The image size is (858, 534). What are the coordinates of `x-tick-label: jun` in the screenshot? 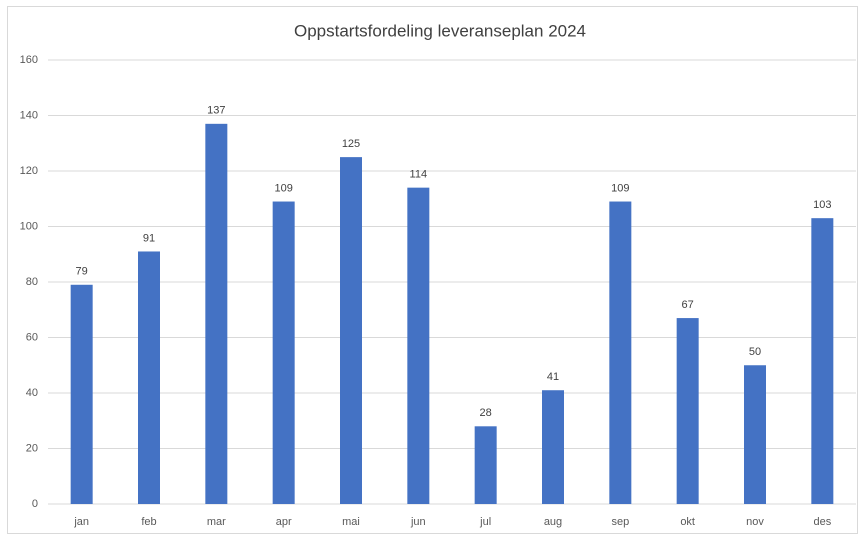 It's located at (418, 522).